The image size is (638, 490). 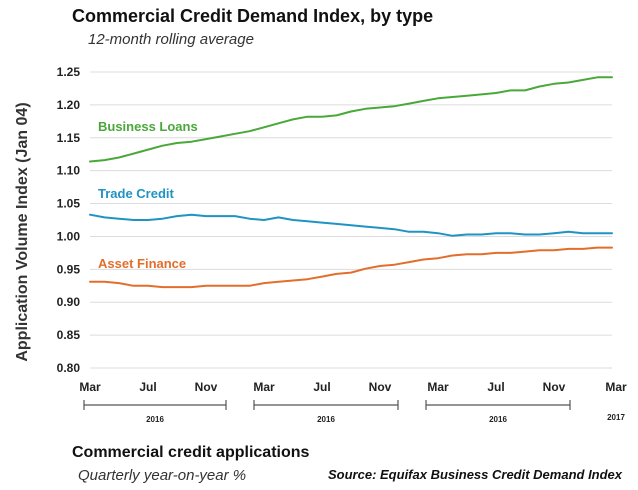 I want to click on series-label-asset-finance: Asset Finance, so click(x=142, y=263).